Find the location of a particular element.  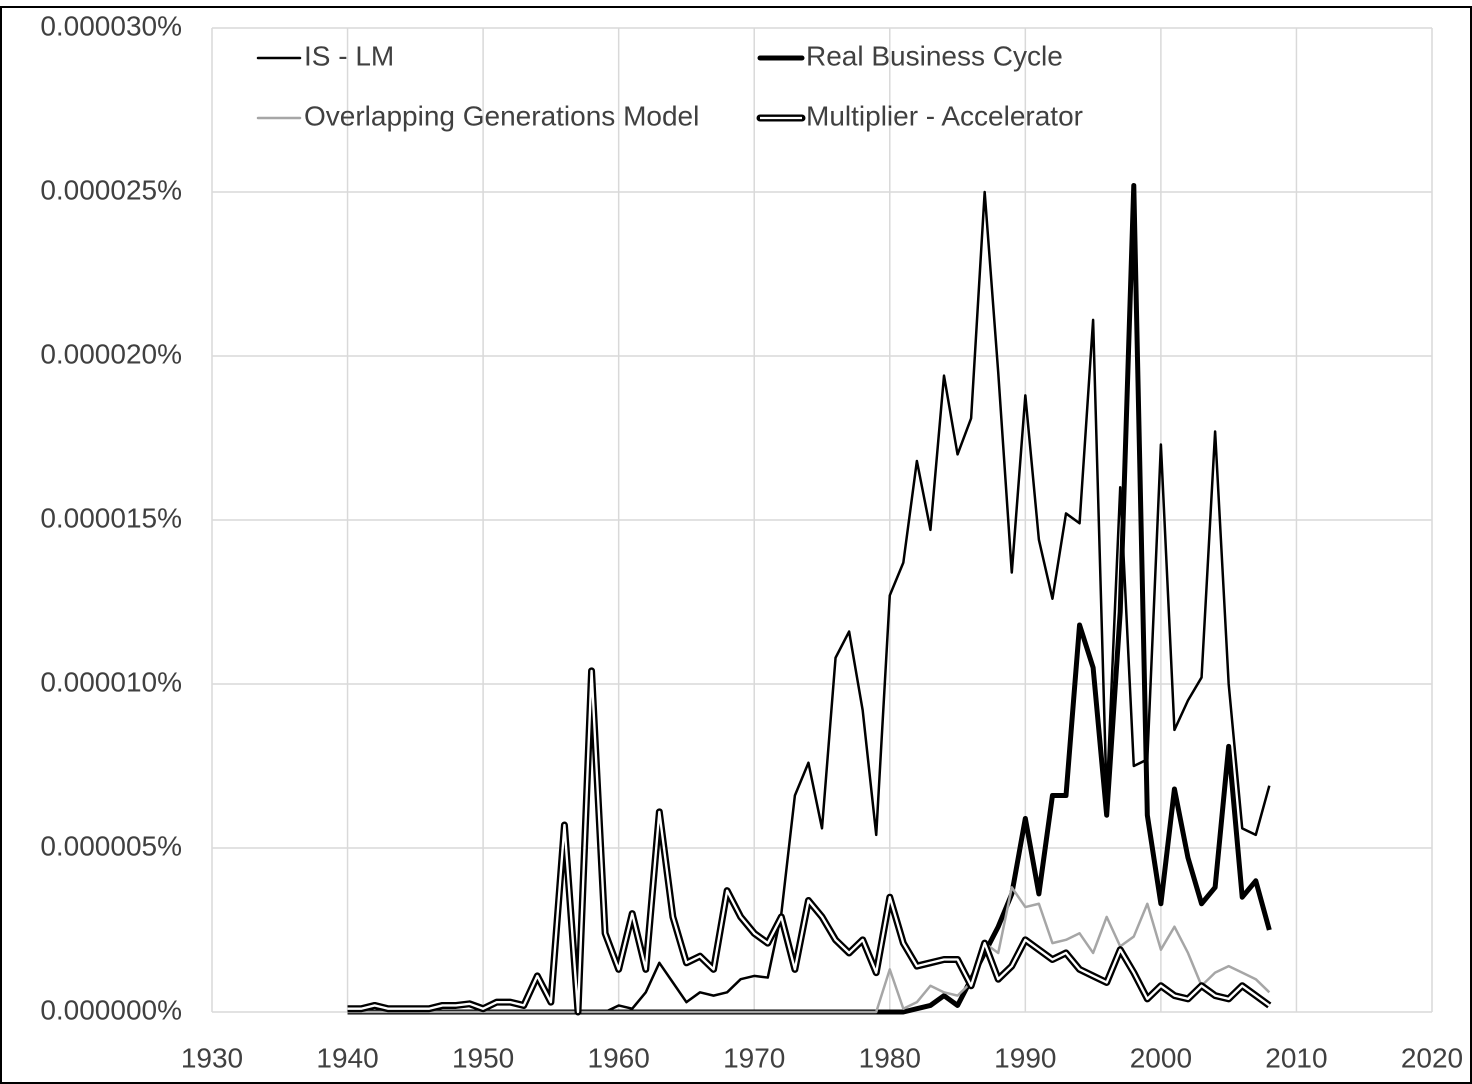

series-line is located at coordinates (809, 950).